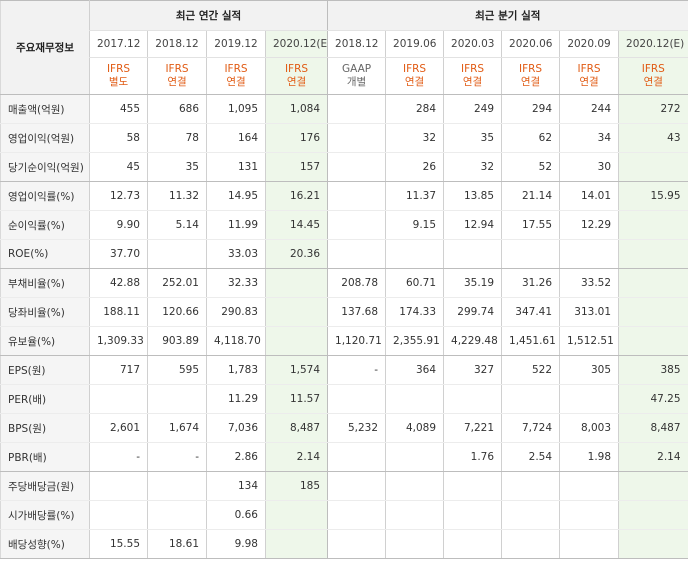 This screenshot has width=689, height=563. I want to click on value-cell: 134, so click(236, 486).